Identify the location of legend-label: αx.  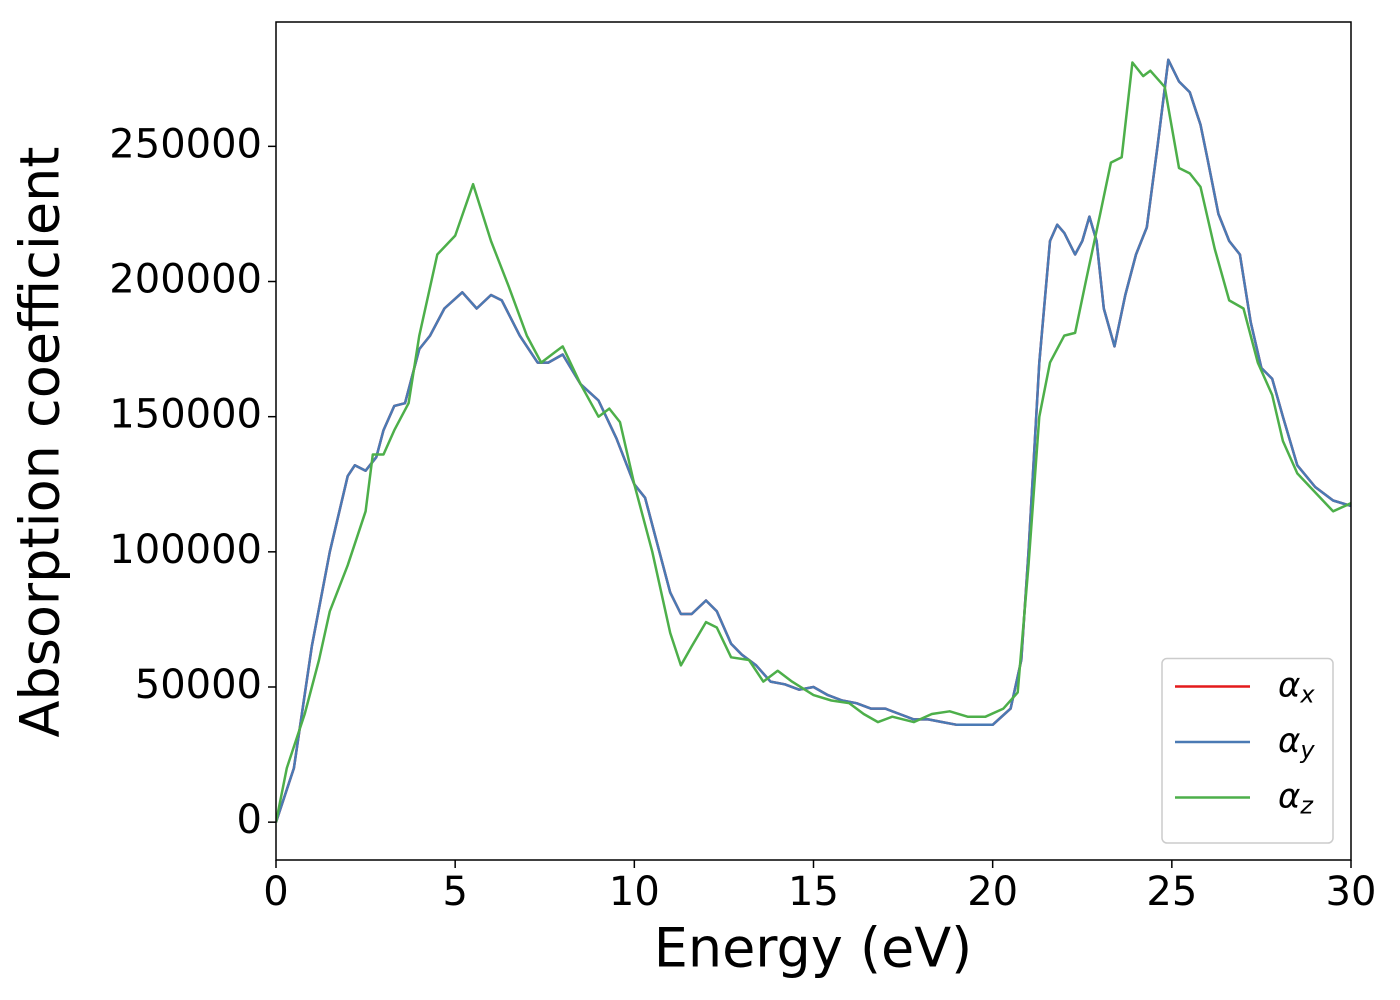
(1296, 687).